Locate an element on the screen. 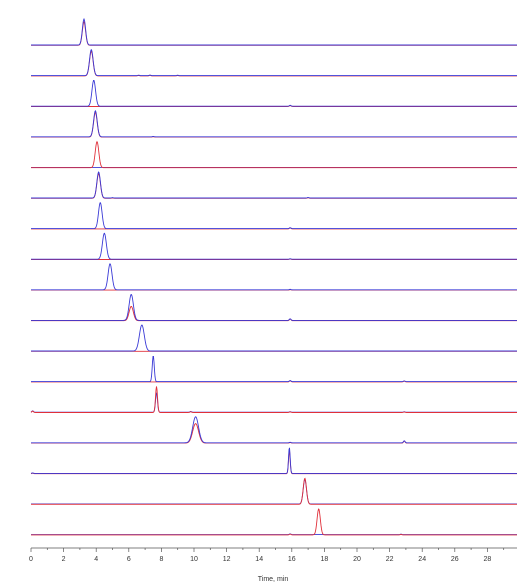 The width and height of the screenshot is (532, 587). trace-6-blue-series is located at coordinates (274, 185).